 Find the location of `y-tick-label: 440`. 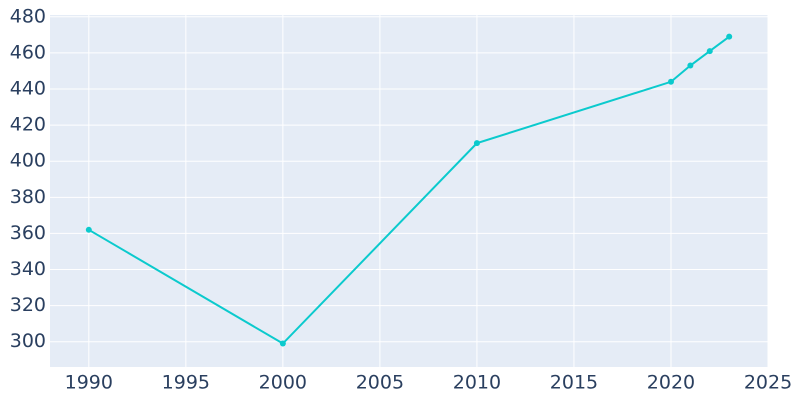

y-tick-label: 440 is located at coordinates (28, 89).